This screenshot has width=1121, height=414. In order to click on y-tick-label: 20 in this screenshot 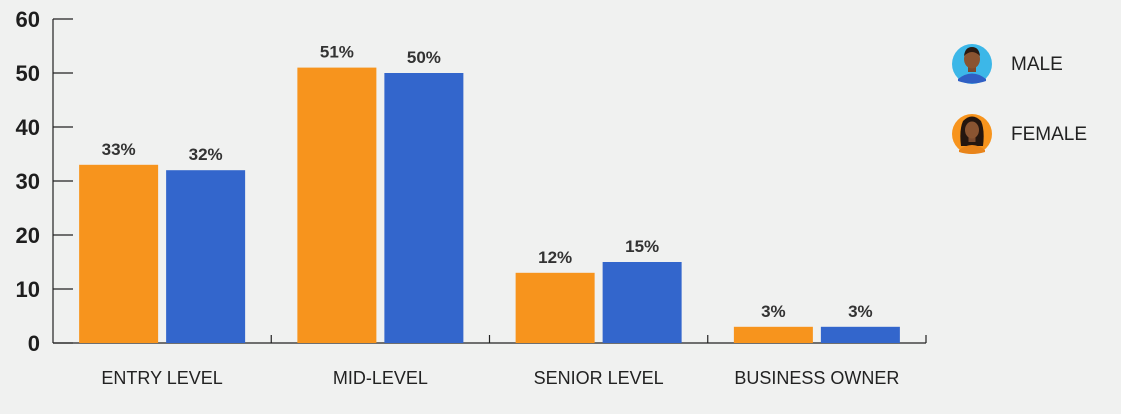, I will do `click(28, 235)`.